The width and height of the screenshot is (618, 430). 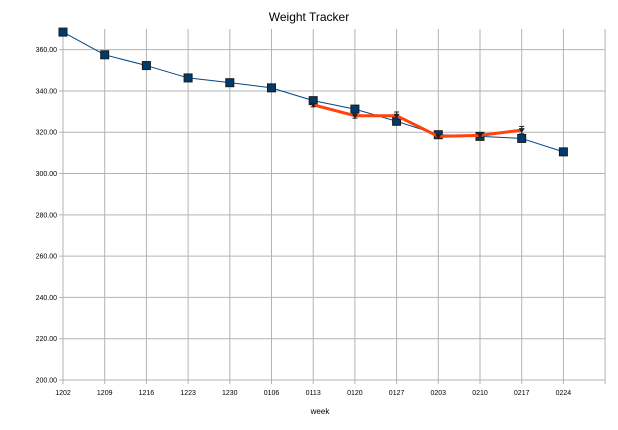 I want to click on x-axis-label: week, so click(x=320, y=411).